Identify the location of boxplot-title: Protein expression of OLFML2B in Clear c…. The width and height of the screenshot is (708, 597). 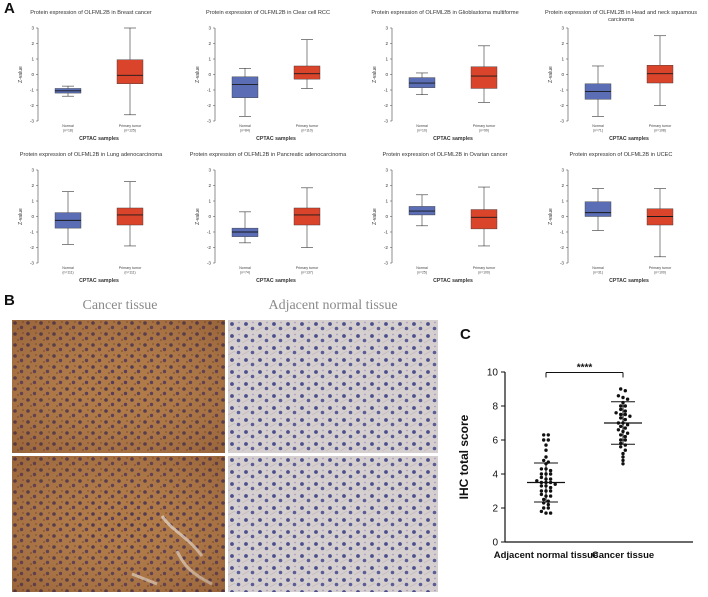
(268, 13).